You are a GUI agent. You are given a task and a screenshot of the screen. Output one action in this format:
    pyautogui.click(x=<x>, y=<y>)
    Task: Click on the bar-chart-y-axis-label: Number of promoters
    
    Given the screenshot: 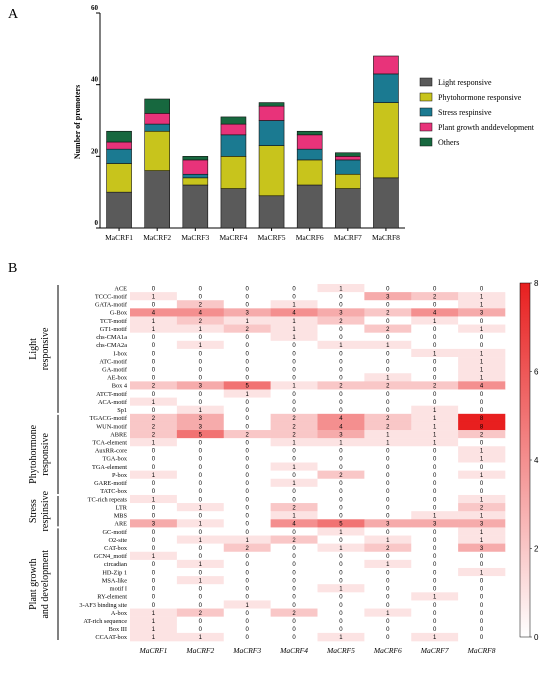 What is the action you would take?
    pyautogui.click(x=77, y=122)
    